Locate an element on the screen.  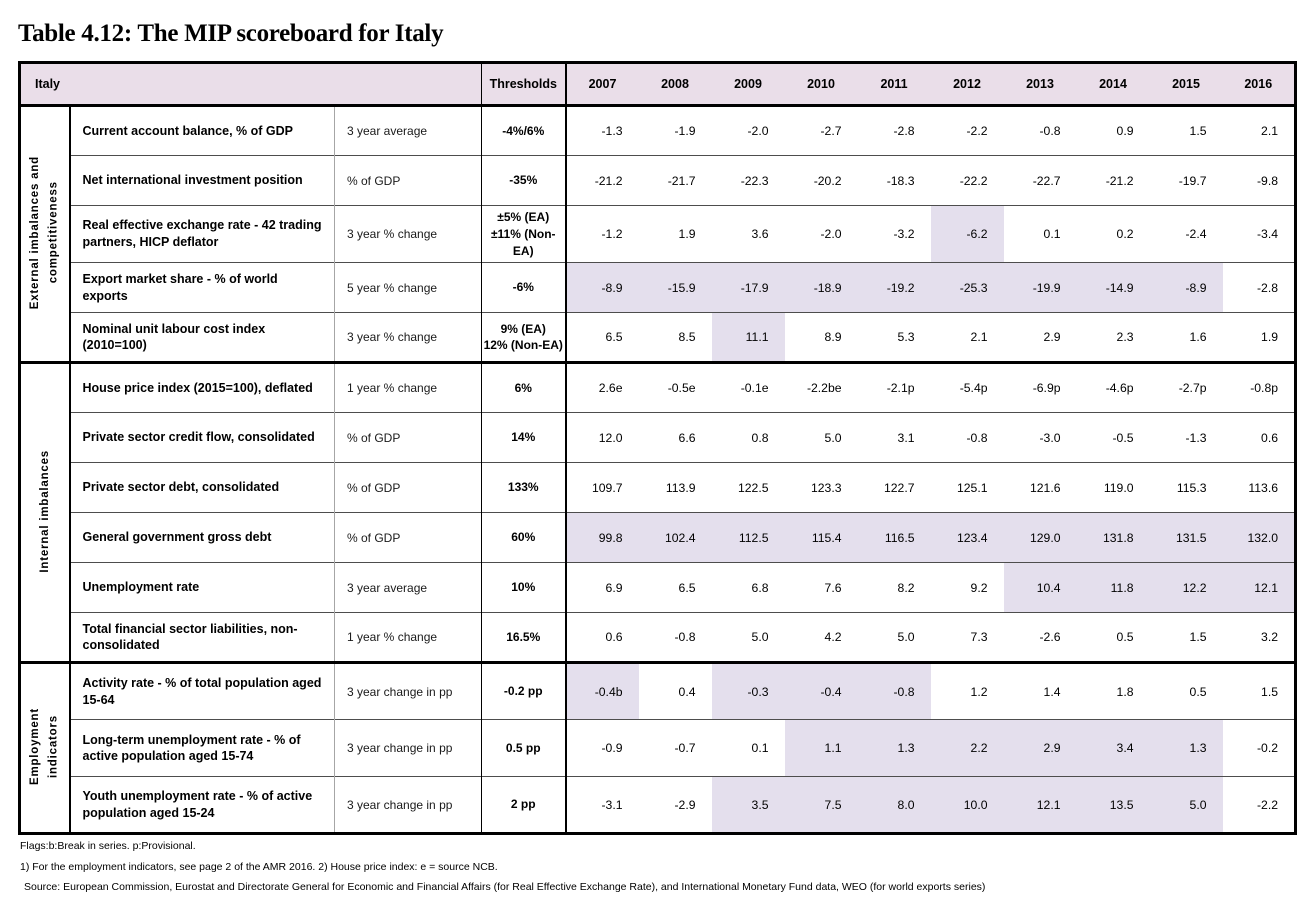
value-cell-2009: -0.3 is located at coordinates (748, 690).